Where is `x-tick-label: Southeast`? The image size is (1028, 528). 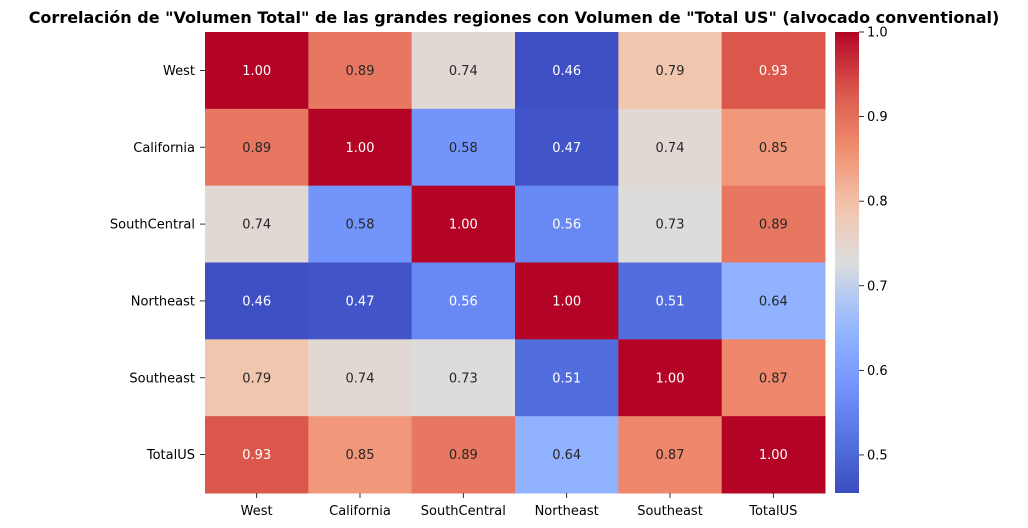
x-tick-label: Southeast is located at coordinates (670, 511).